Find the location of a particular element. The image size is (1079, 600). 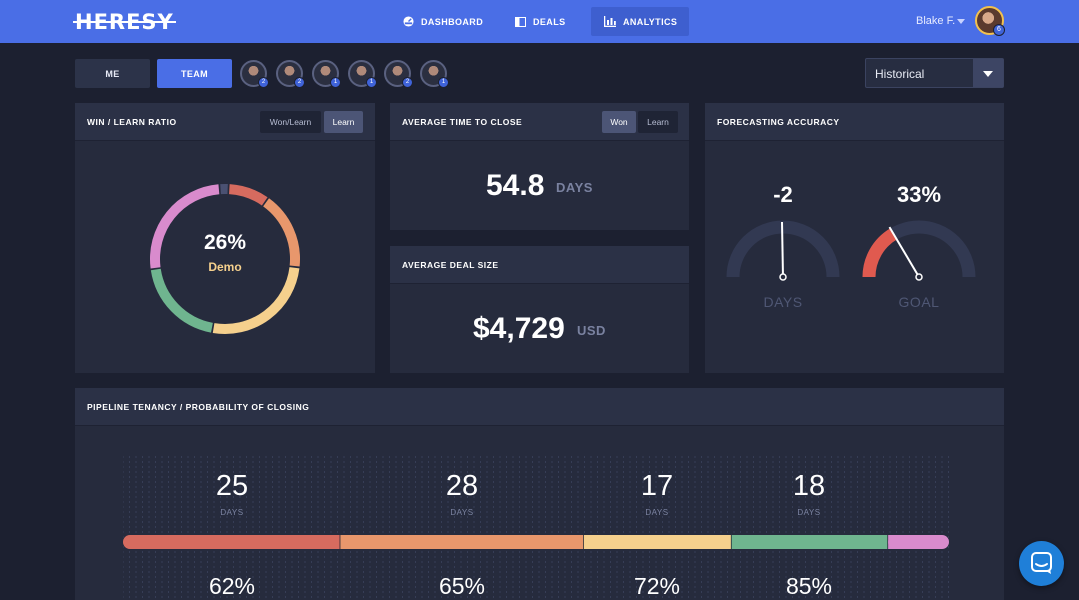

stage-probability: 62% is located at coordinates (232, 586).